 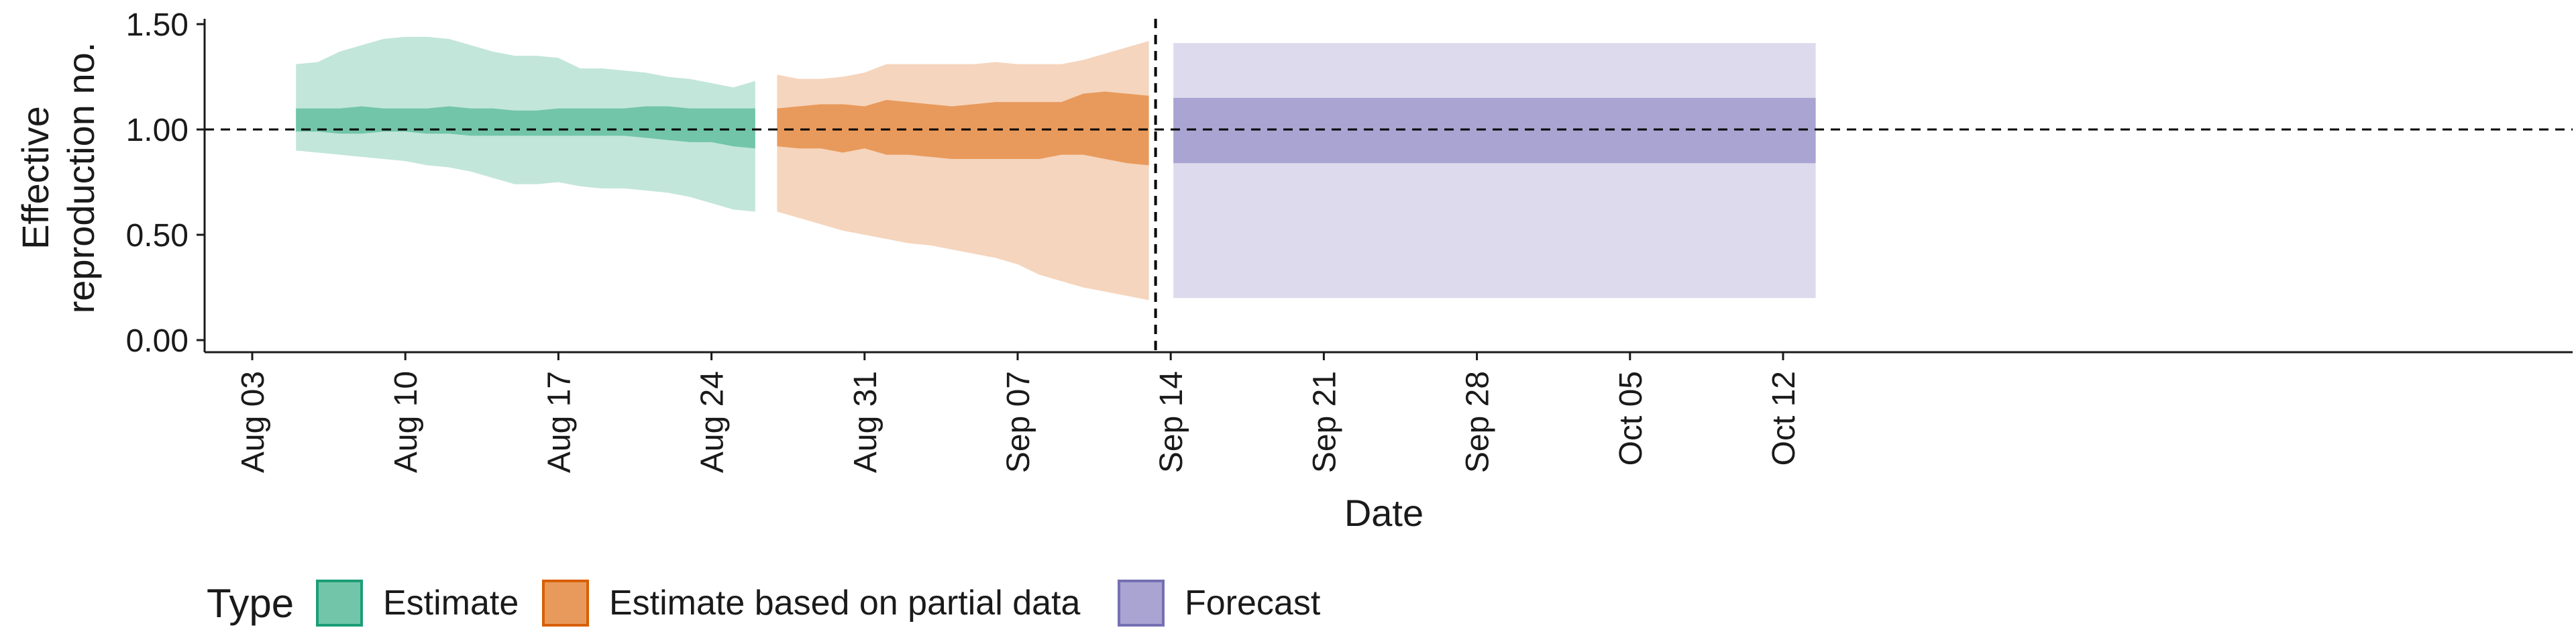 What do you see at coordinates (1253, 603) in the screenshot?
I see `legend-label-forecast: Forecast` at bounding box center [1253, 603].